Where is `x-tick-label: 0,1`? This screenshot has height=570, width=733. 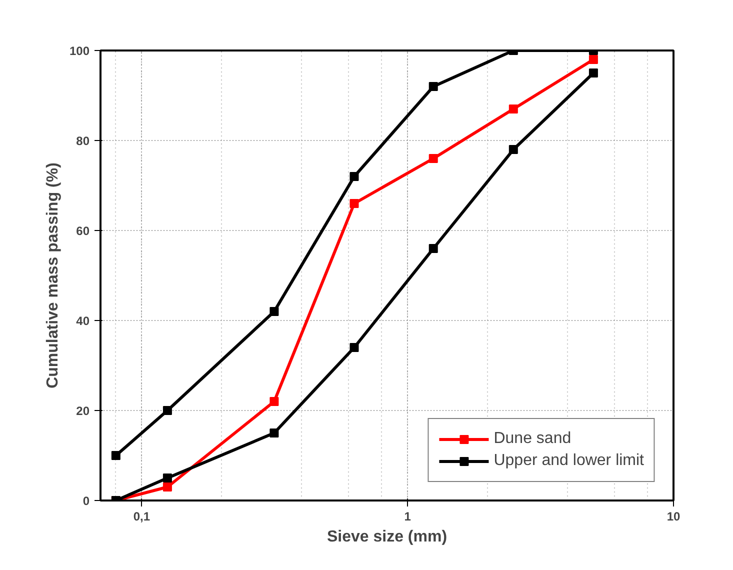
x-tick-label: 0,1 is located at coordinates (141, 517).